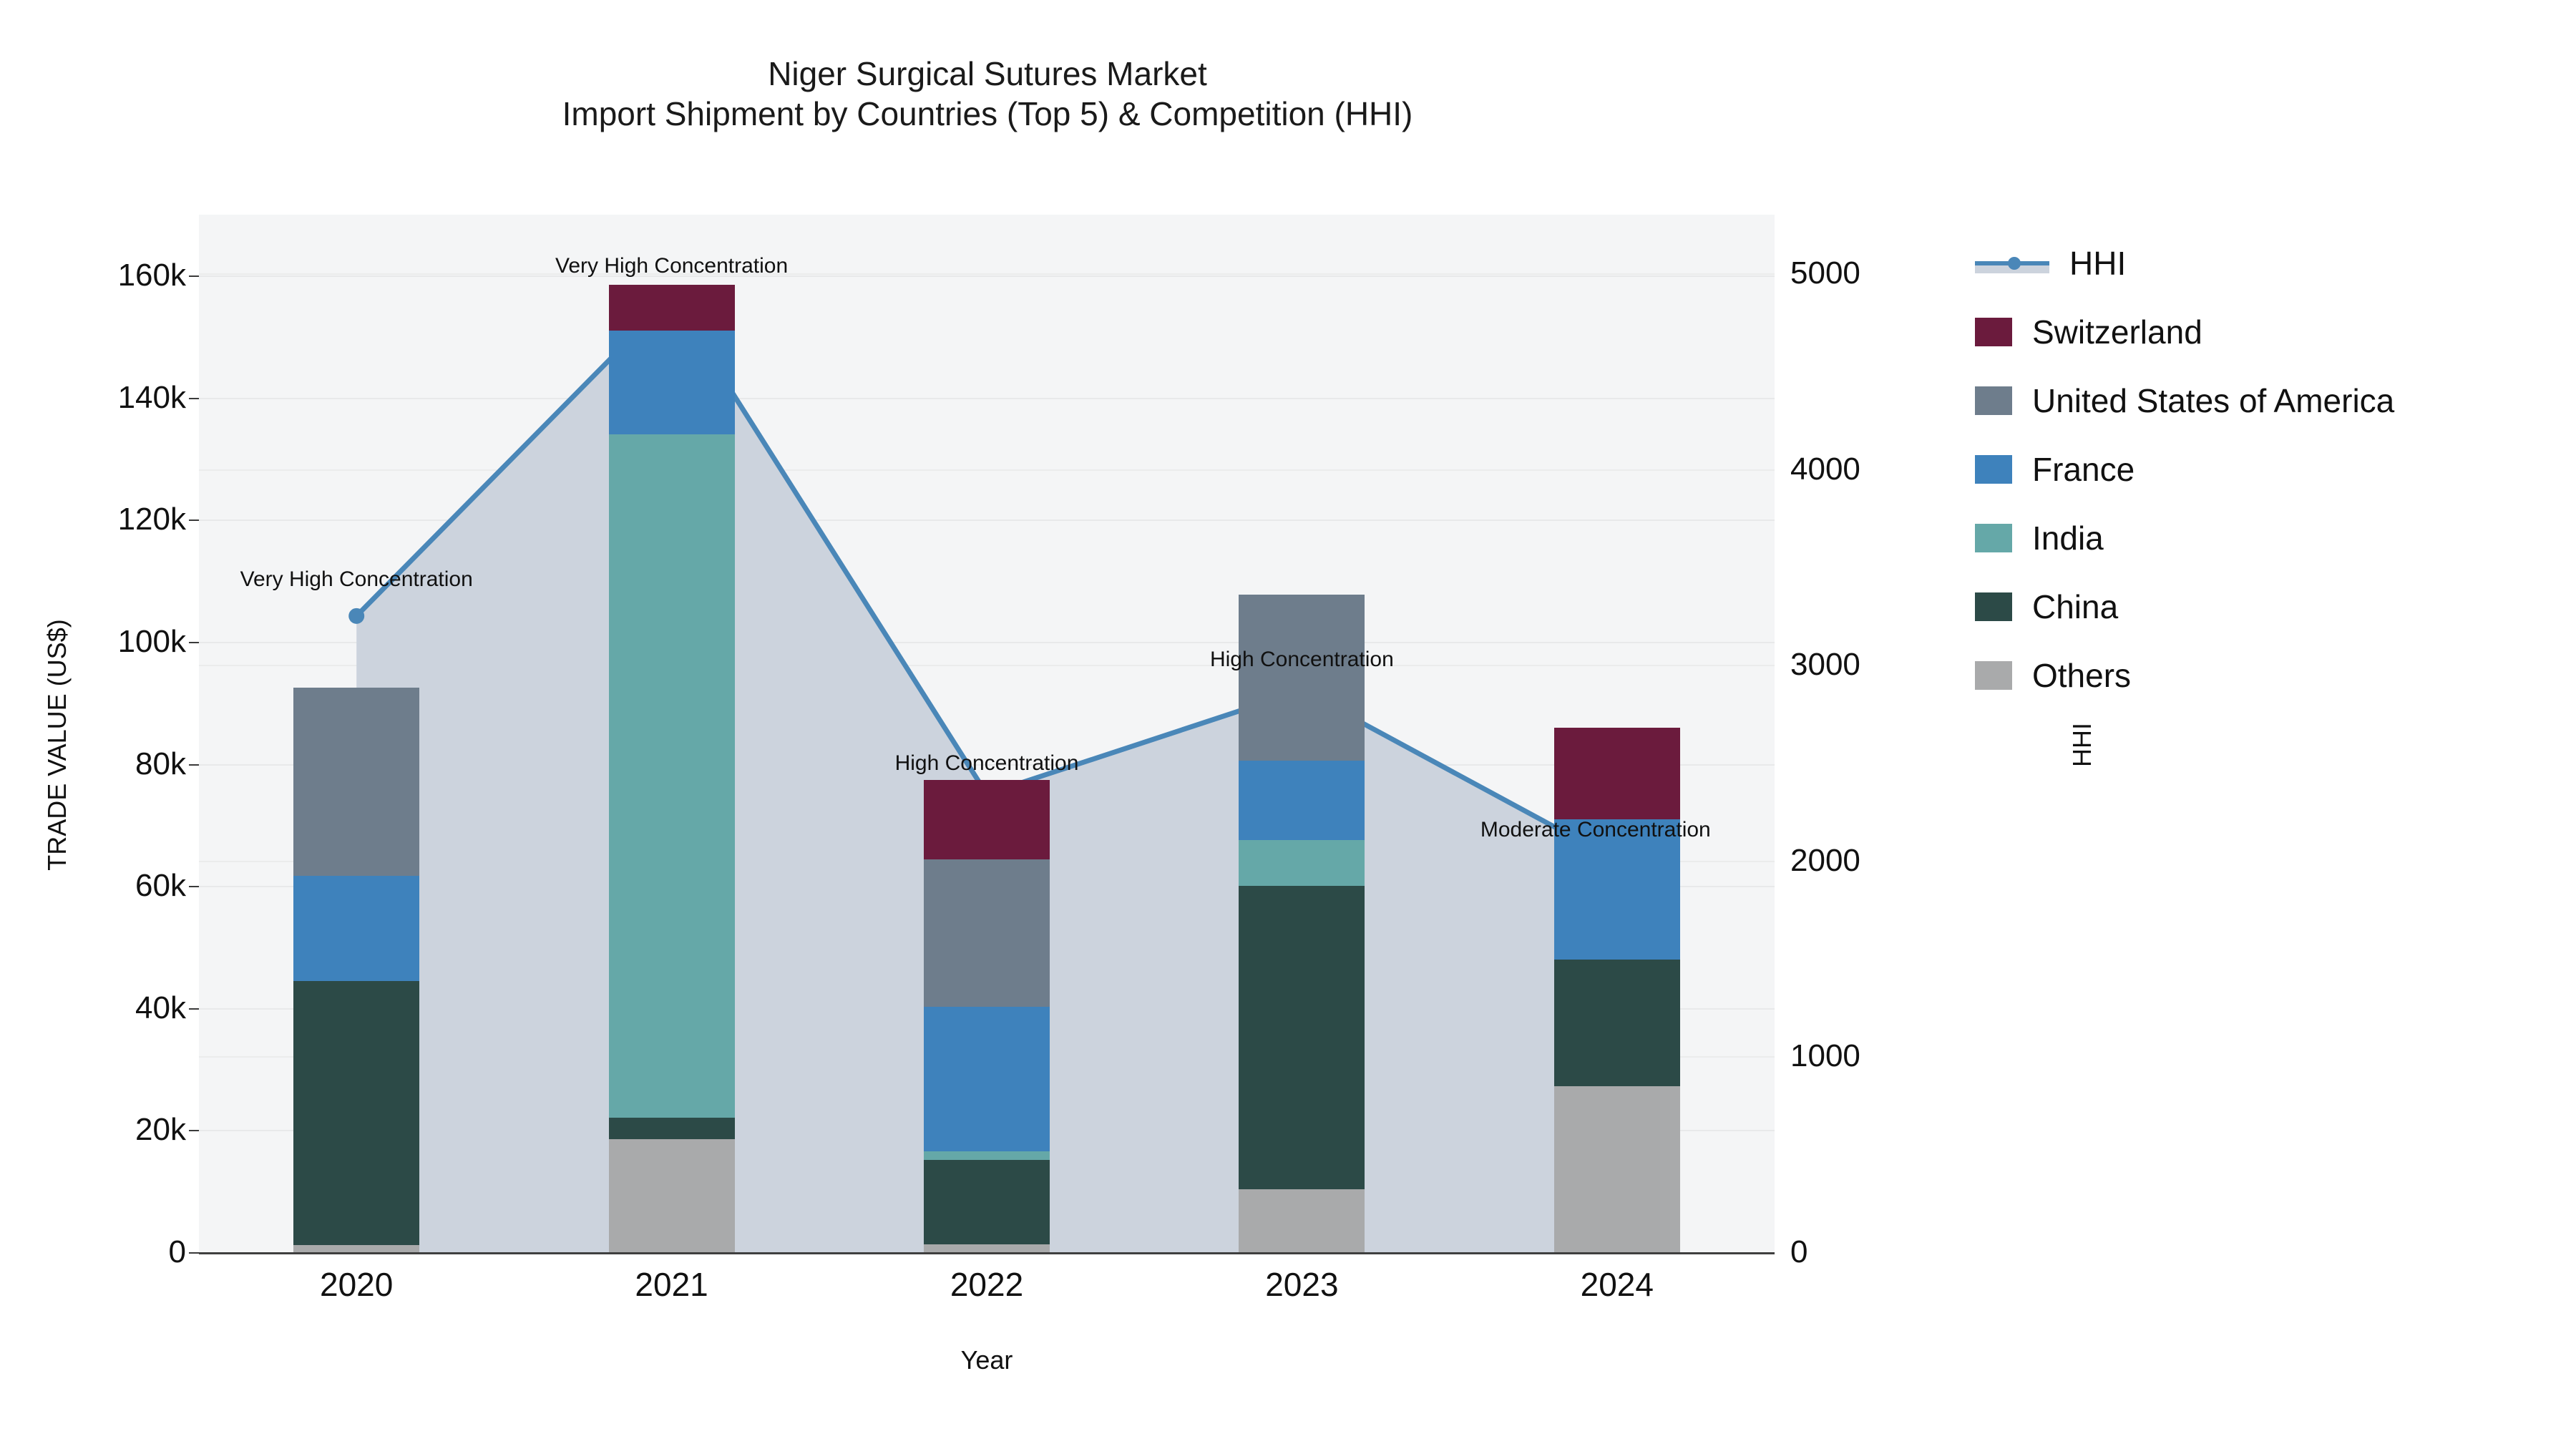 The image size is (2576, 1449). What do you see at coordinates (2268, 606) in the screenshot?
I see `legend-item-china: China` at bounding box center [2268, 606].